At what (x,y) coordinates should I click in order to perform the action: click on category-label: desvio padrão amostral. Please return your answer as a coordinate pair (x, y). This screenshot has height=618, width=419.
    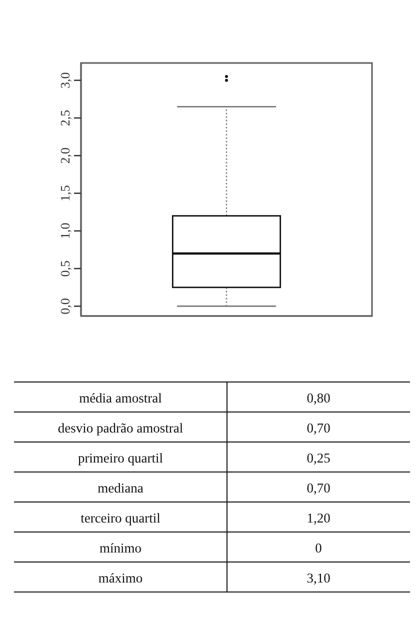
    Looking at the image, I should click on (121, 428).